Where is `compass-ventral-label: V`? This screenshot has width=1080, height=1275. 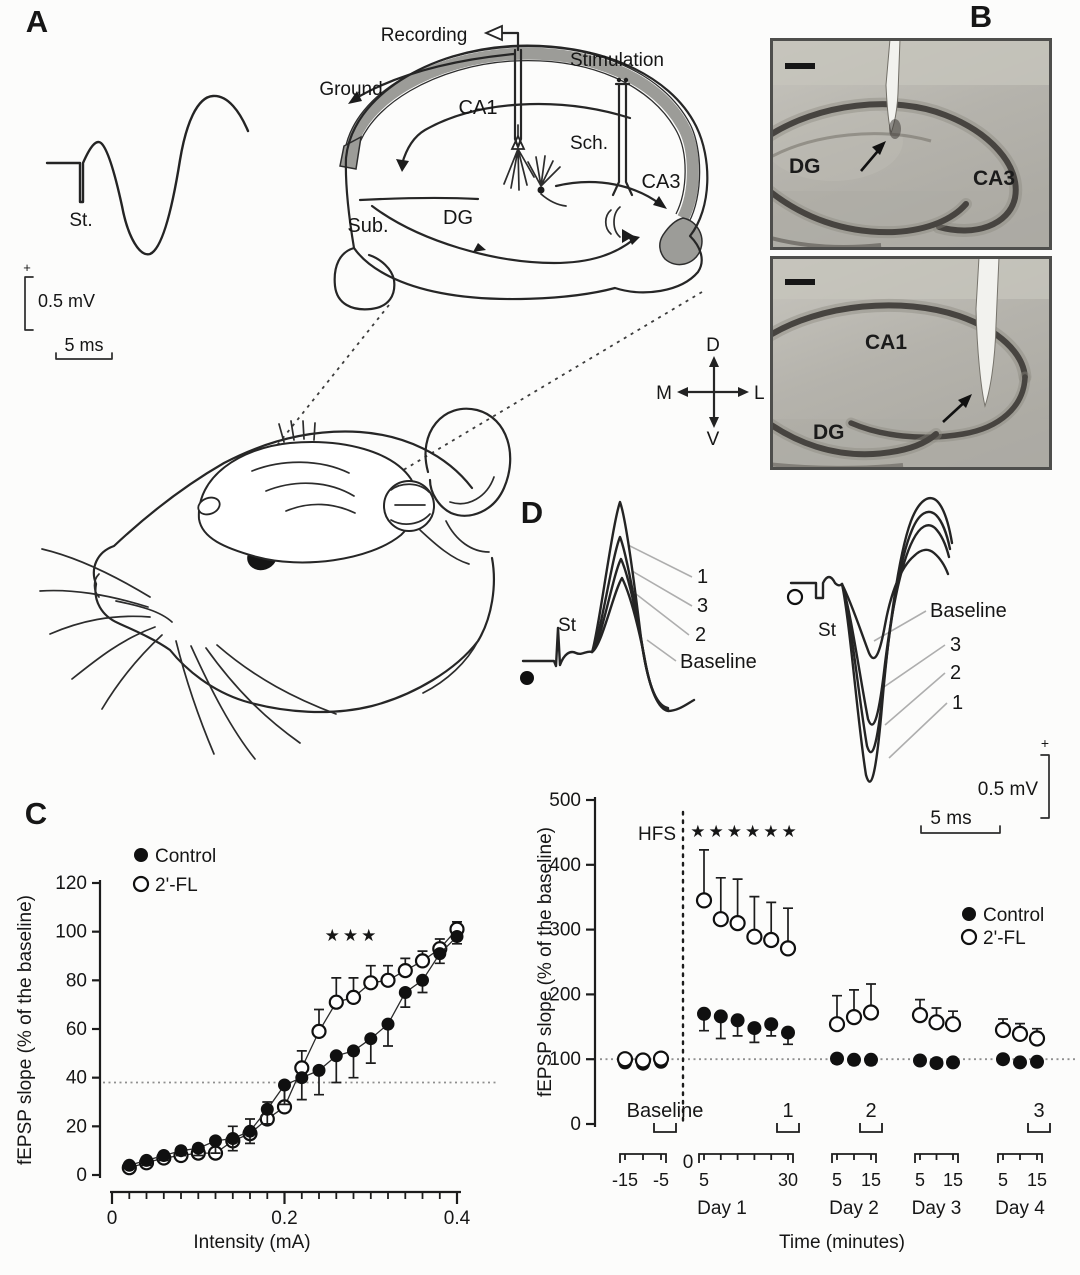 compass-ventral-label: V is located at coordinates (713, 439).